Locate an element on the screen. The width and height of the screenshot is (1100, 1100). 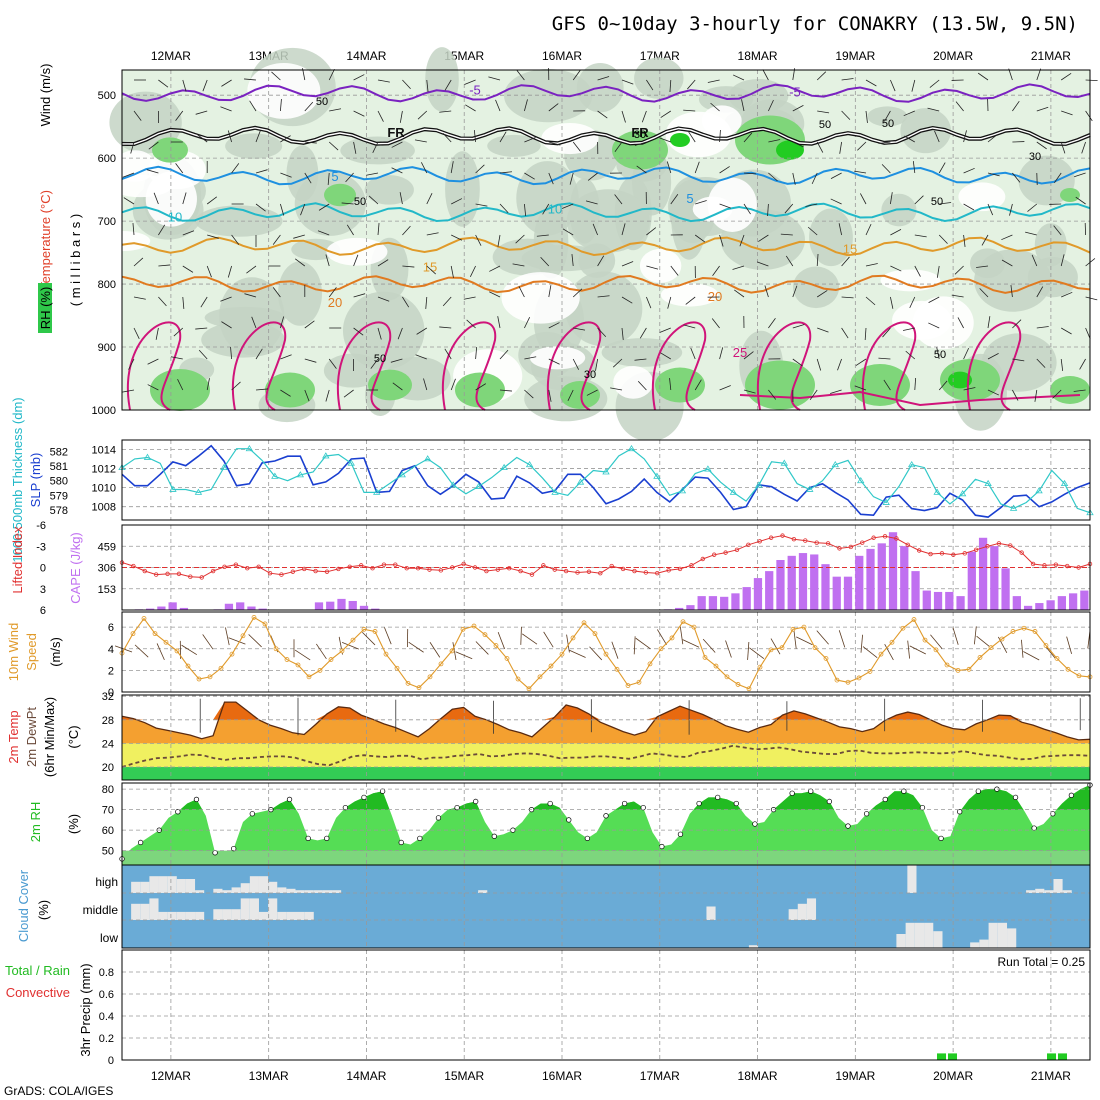
rh-contour-region is located at coordinates (252, 316).